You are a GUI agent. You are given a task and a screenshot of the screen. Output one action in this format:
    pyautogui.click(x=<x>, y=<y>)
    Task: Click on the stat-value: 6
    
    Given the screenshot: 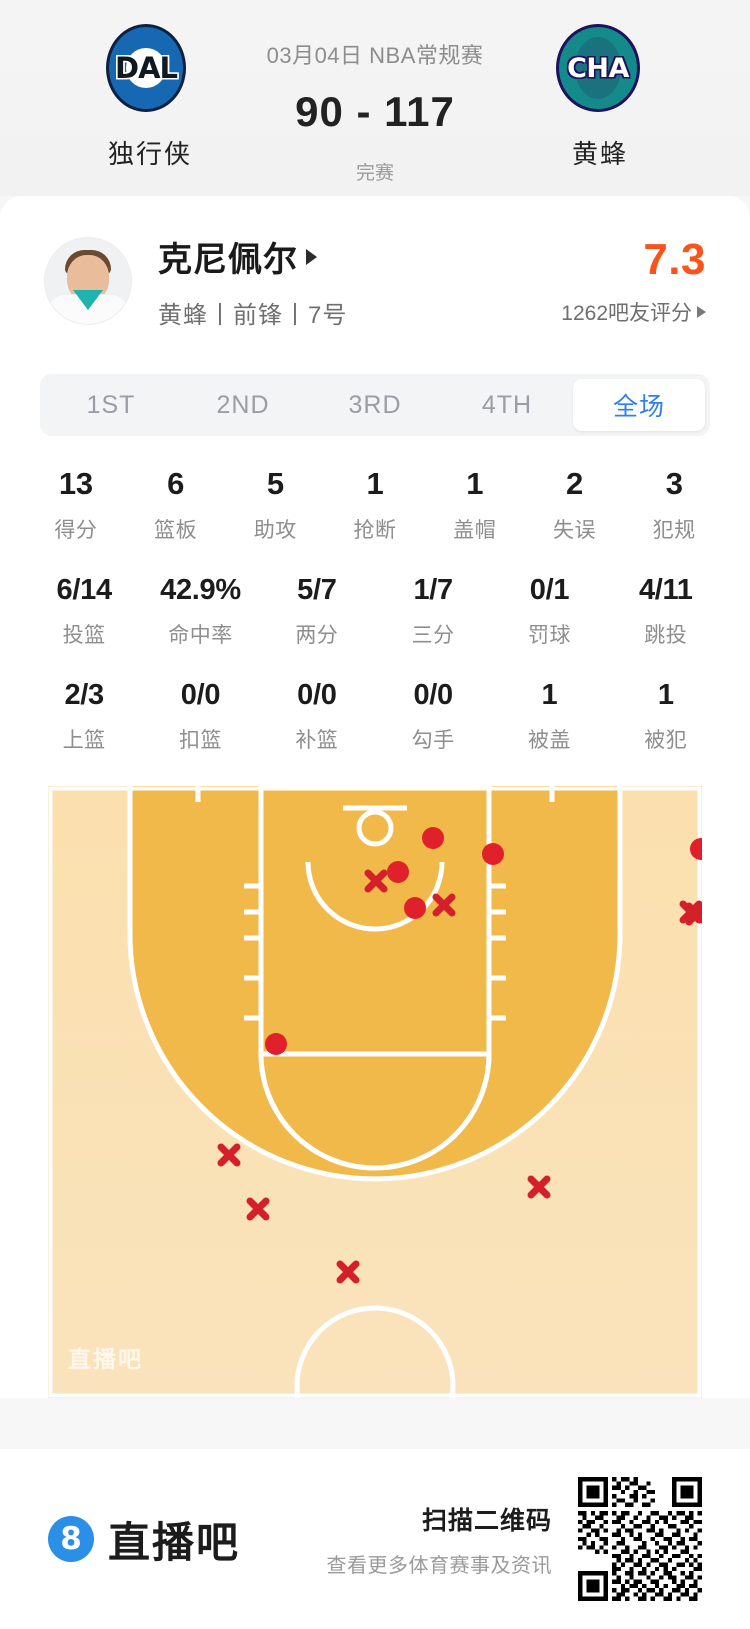 What is the action you would take?
    pyautogui.click(x=176, y=483)
    